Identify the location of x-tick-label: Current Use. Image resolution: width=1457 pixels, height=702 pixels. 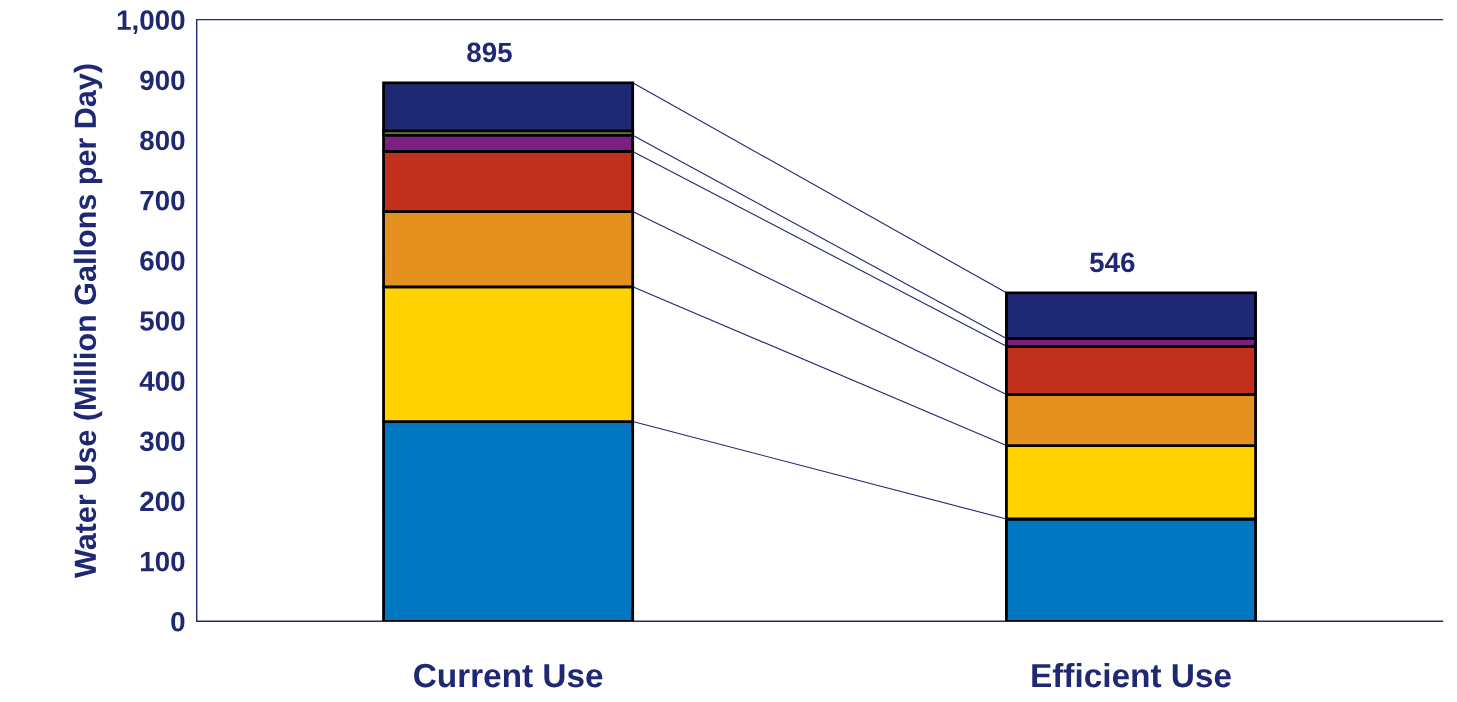
(508, 675).